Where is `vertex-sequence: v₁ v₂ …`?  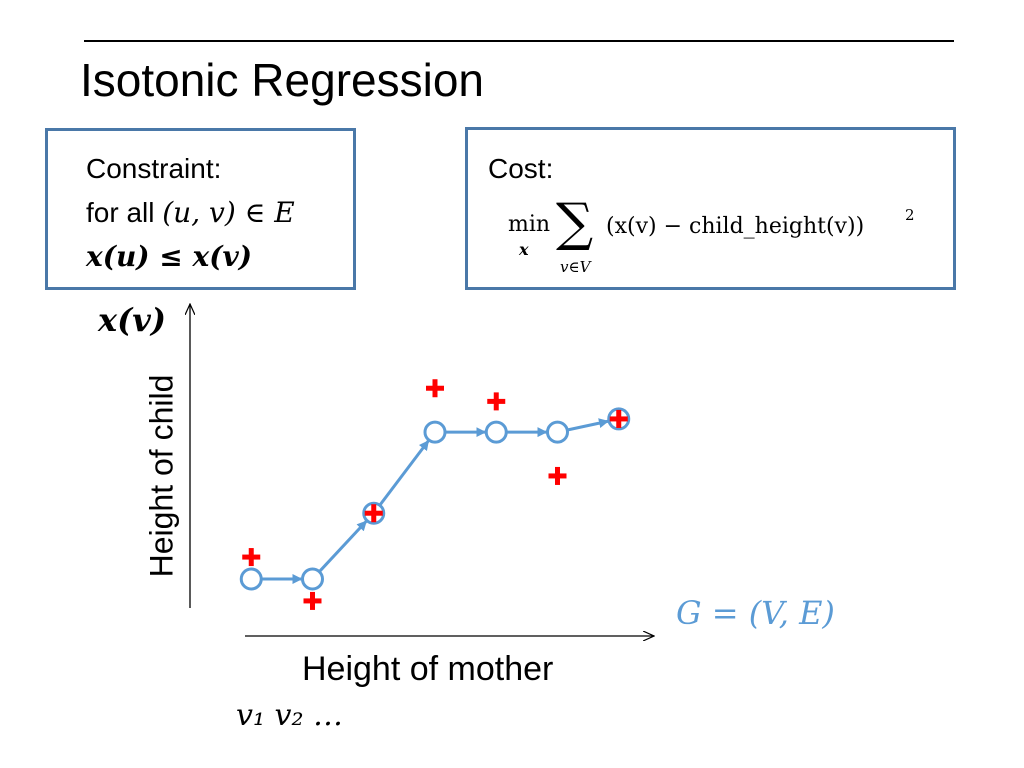 vertex-sequence: v₁ v₂ … is located at coordinates (290, 715).